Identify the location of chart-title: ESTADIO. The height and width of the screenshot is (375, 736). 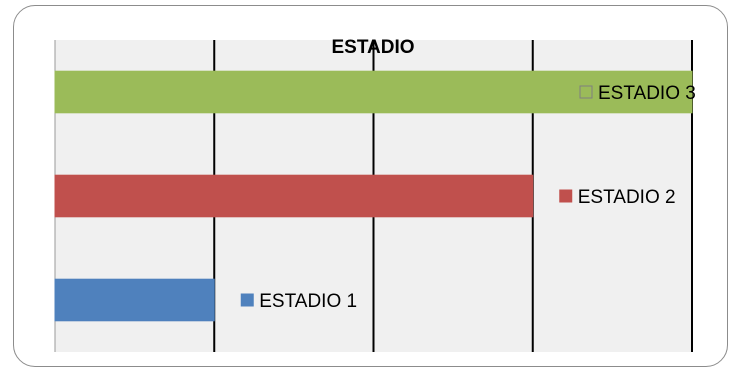
(372, 47).